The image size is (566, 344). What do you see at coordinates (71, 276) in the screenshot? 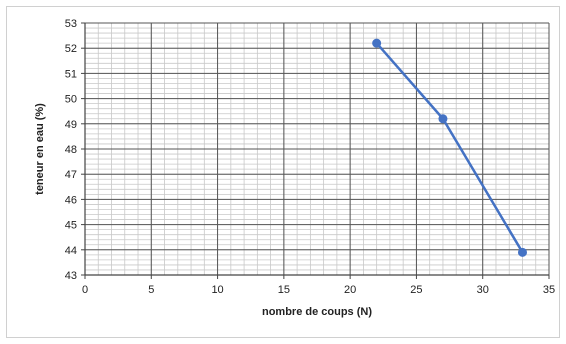
I see `y-tick-label: 43` at bounding box center [71, 276].